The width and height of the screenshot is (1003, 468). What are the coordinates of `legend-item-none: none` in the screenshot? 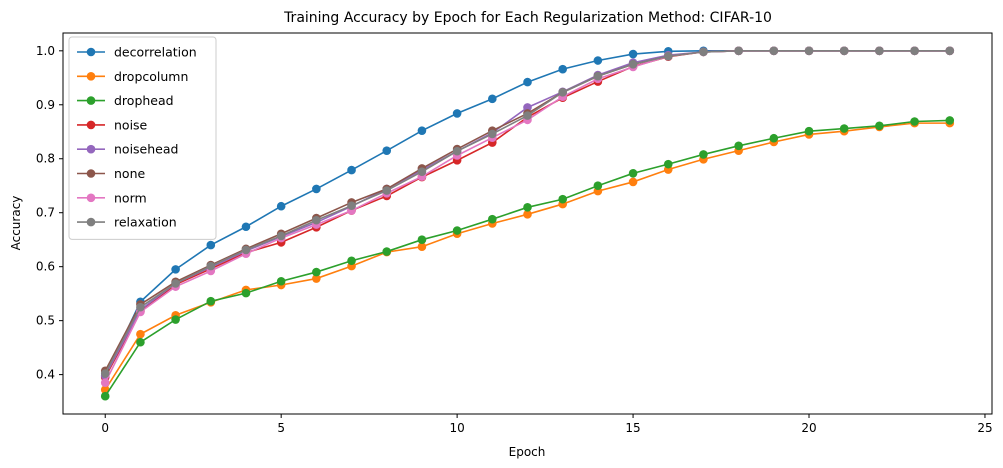 It's located at (111, 173).